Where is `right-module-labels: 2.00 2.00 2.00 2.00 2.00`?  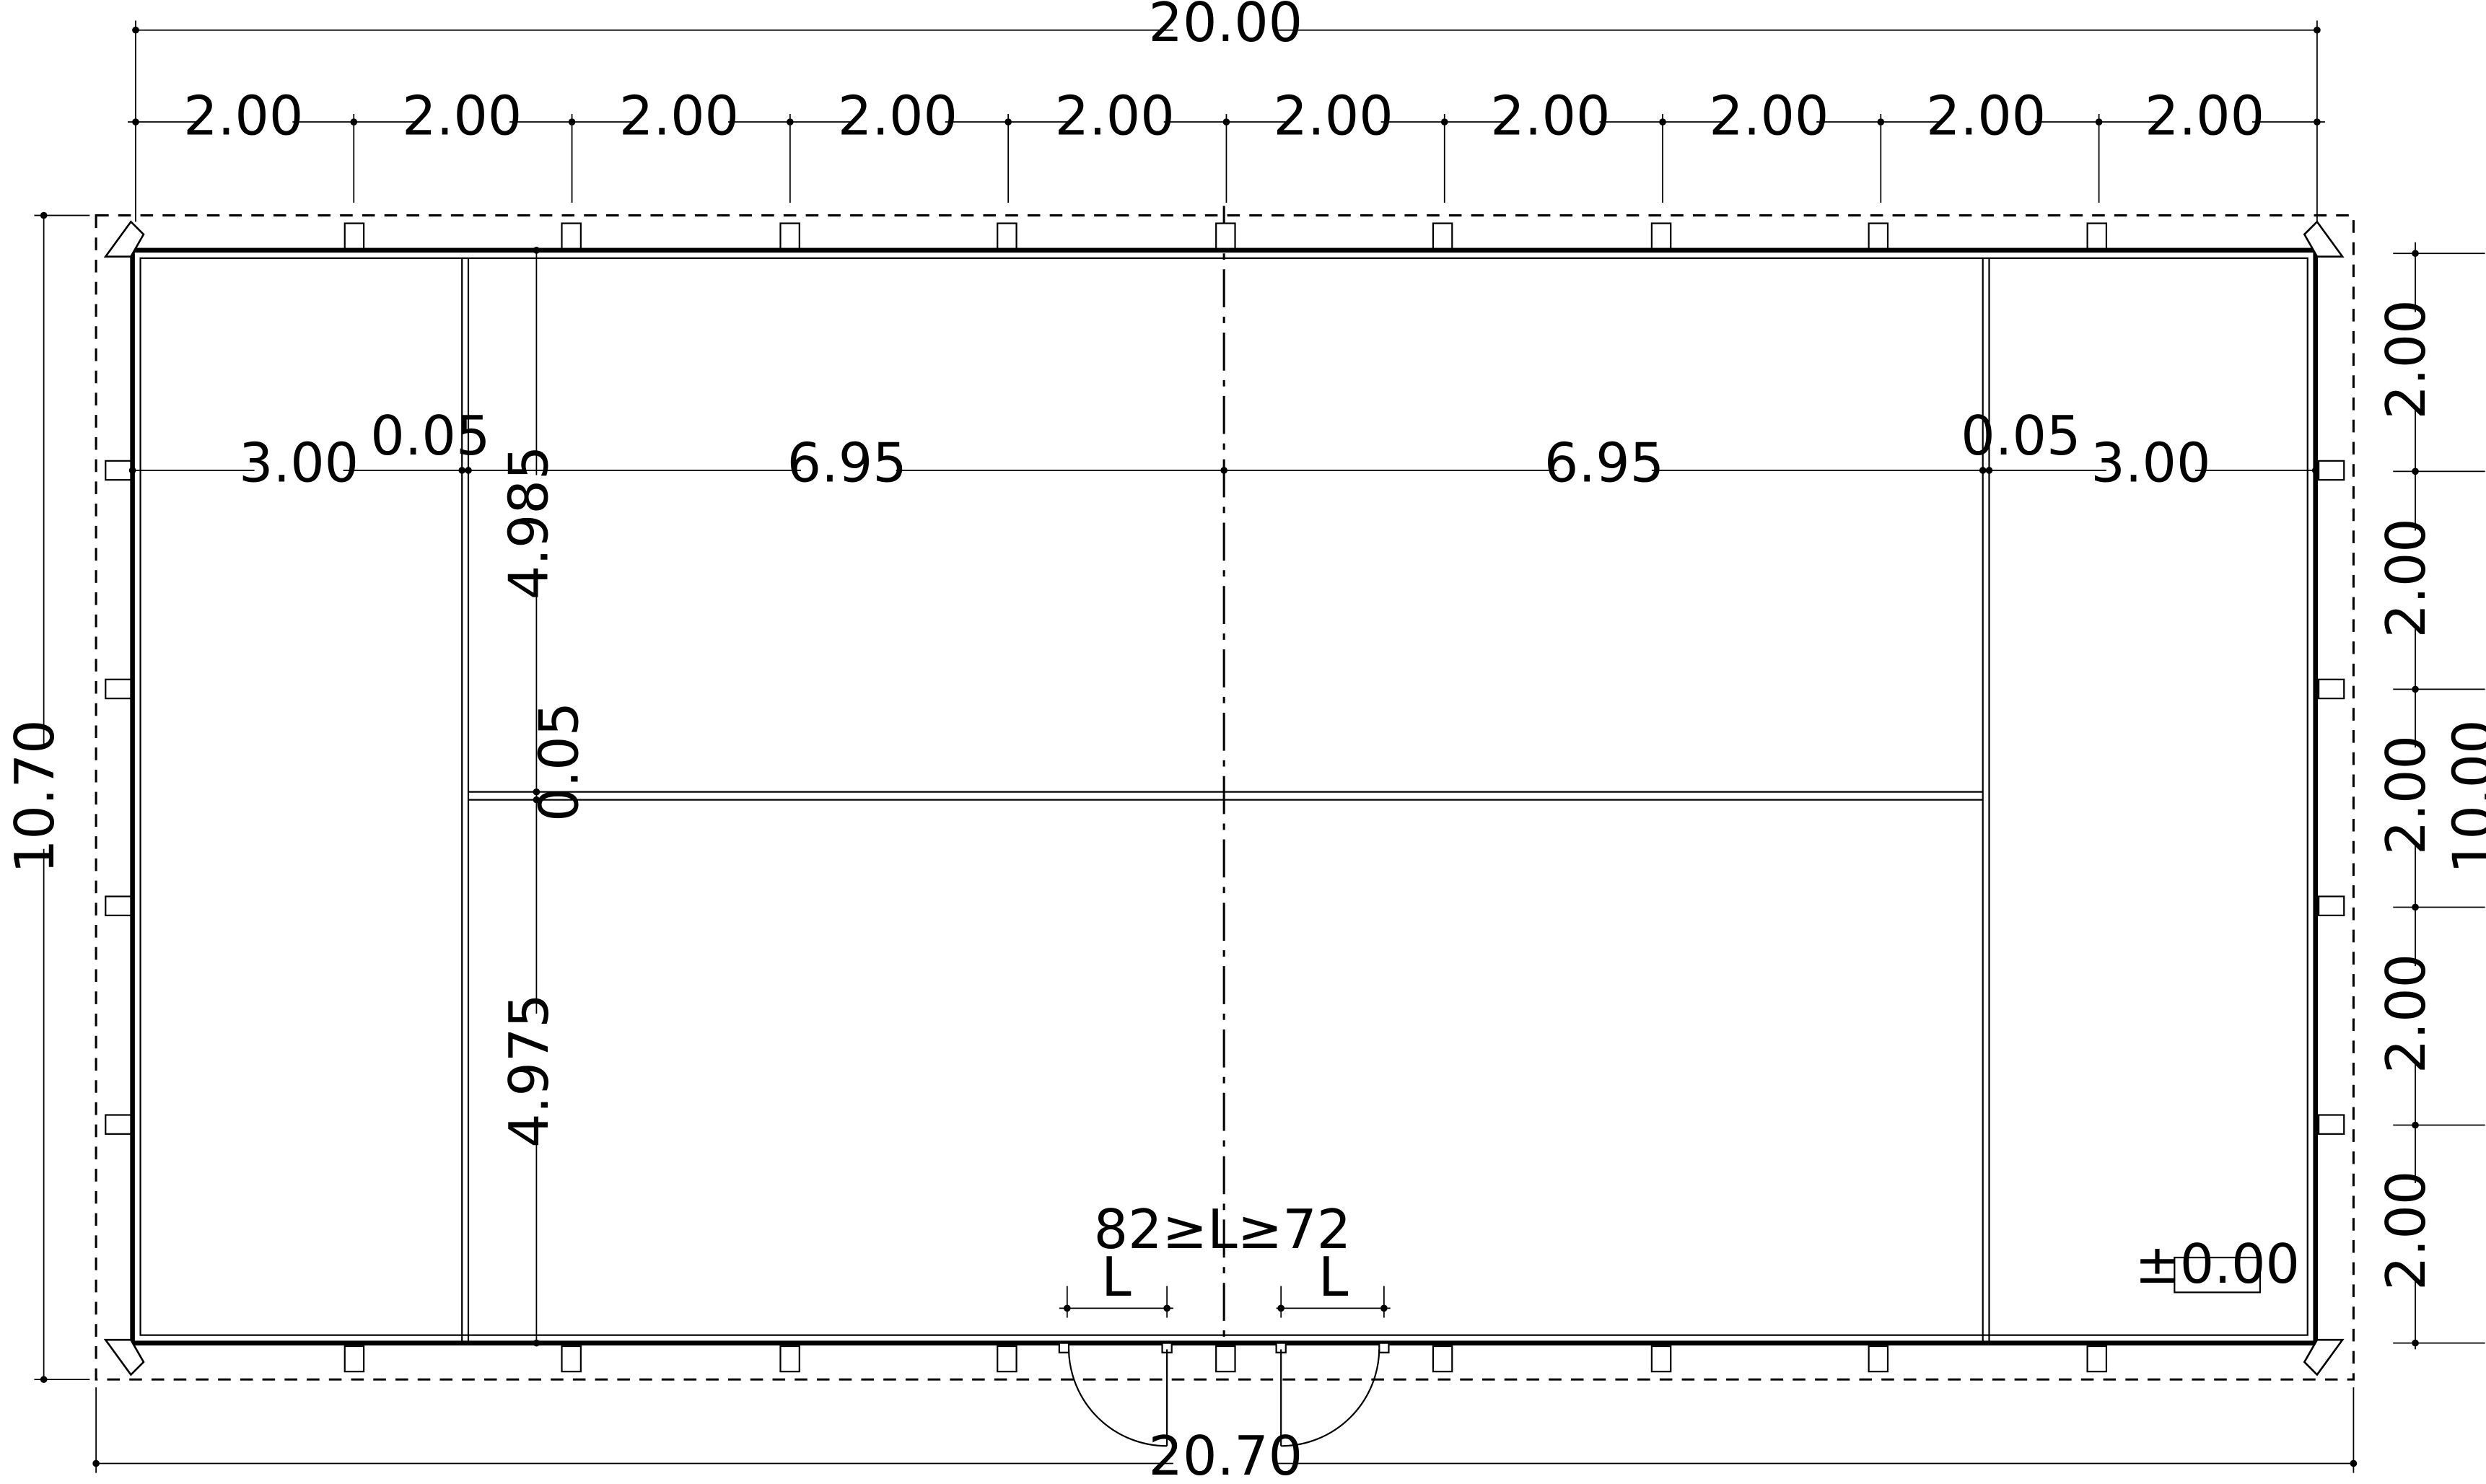 right-module-labels: 2.00 2.00 2.00 2.00 2.00 is located at coordinates (2406, 795).